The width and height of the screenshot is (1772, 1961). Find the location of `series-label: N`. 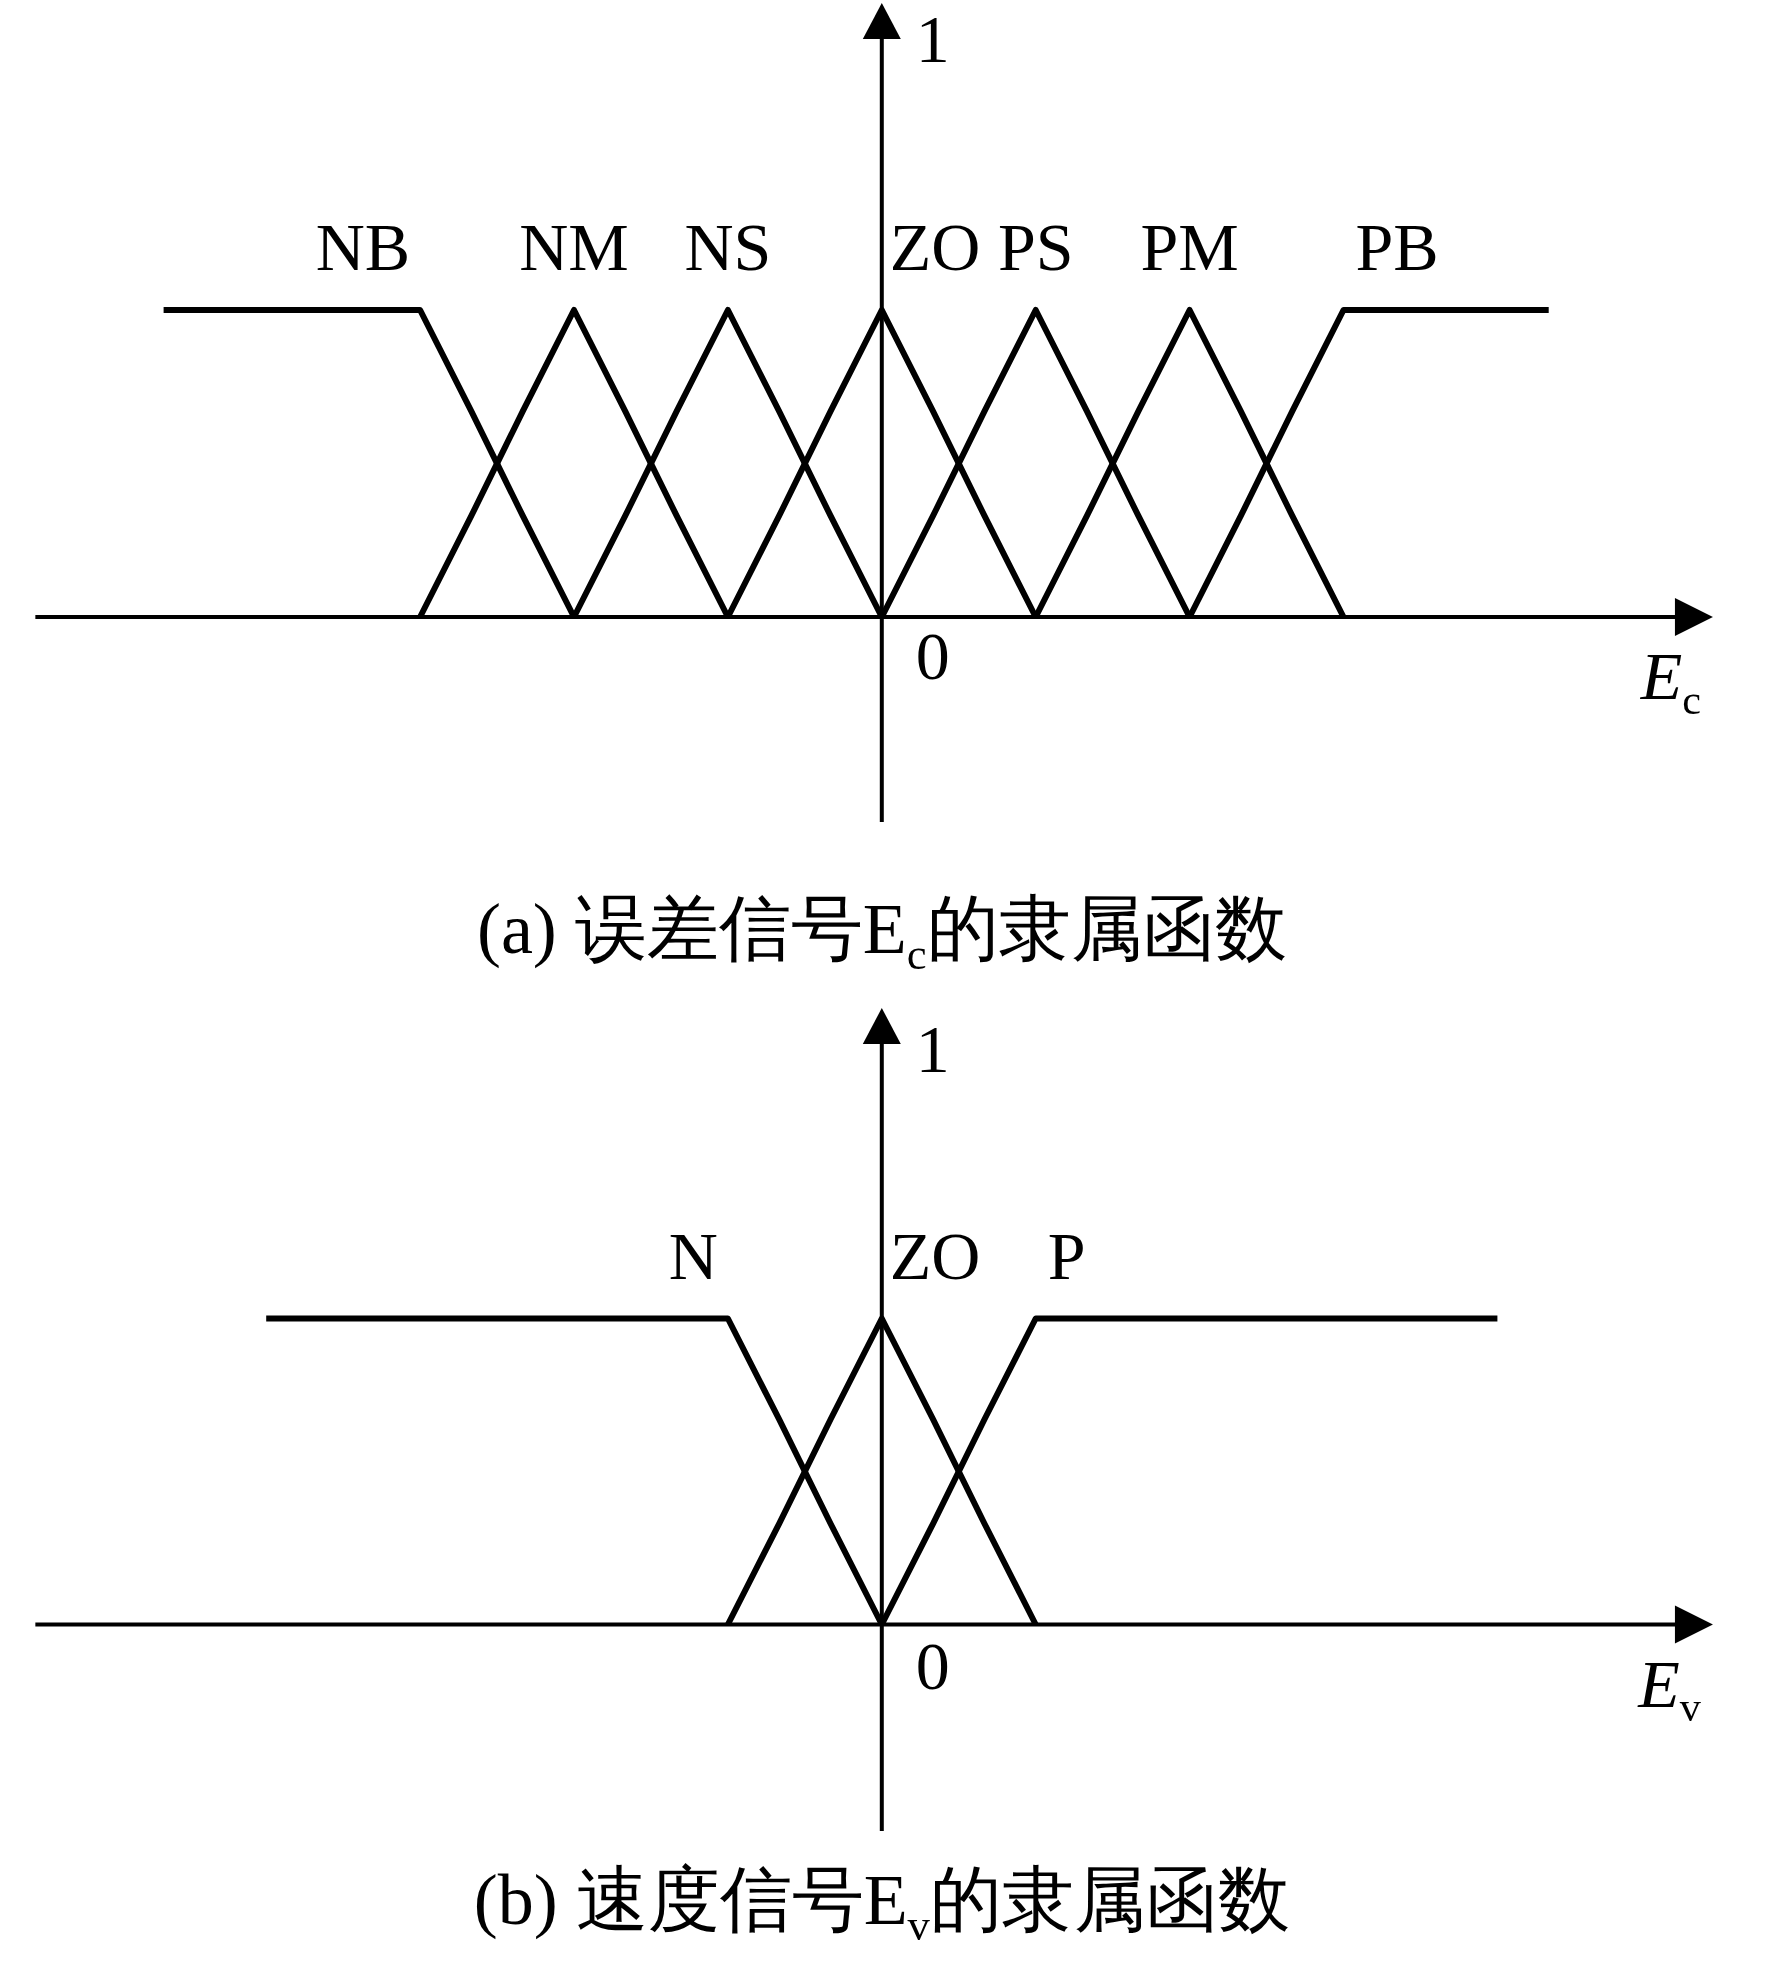

series-label: N is located at coordinates (693, 1255).